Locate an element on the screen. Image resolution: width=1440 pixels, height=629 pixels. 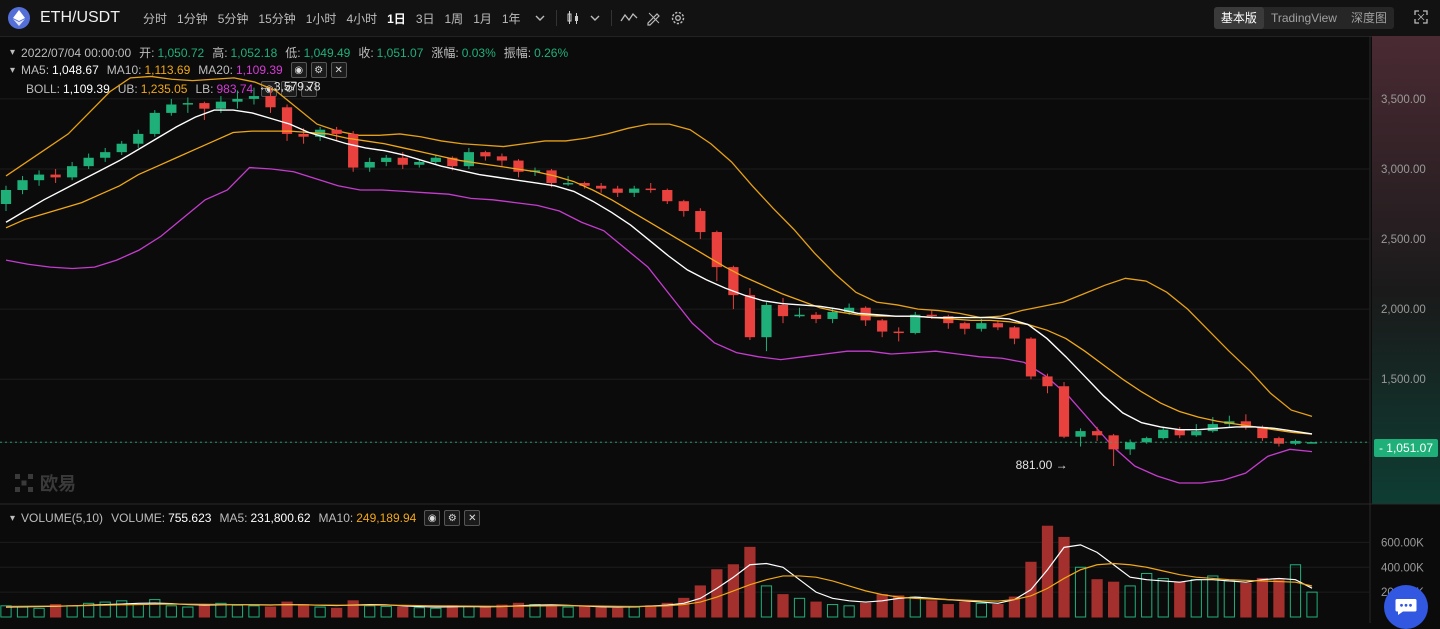
volume-close-icon: ✕ is located at coordinates (472, 518).